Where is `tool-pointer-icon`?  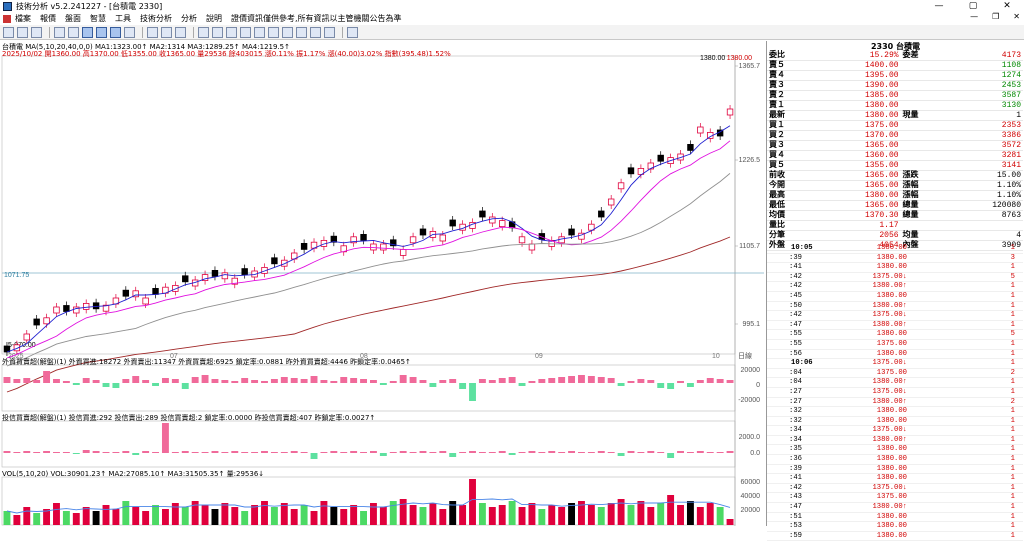 tool-pointer-icon is located at coordinates (203, 32).